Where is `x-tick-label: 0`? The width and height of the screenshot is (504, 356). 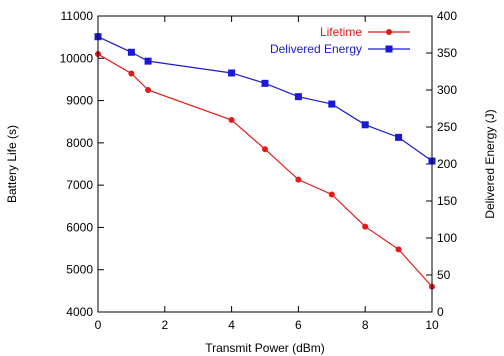
x-tick-label: 0 is located at coordinates (98, 325).